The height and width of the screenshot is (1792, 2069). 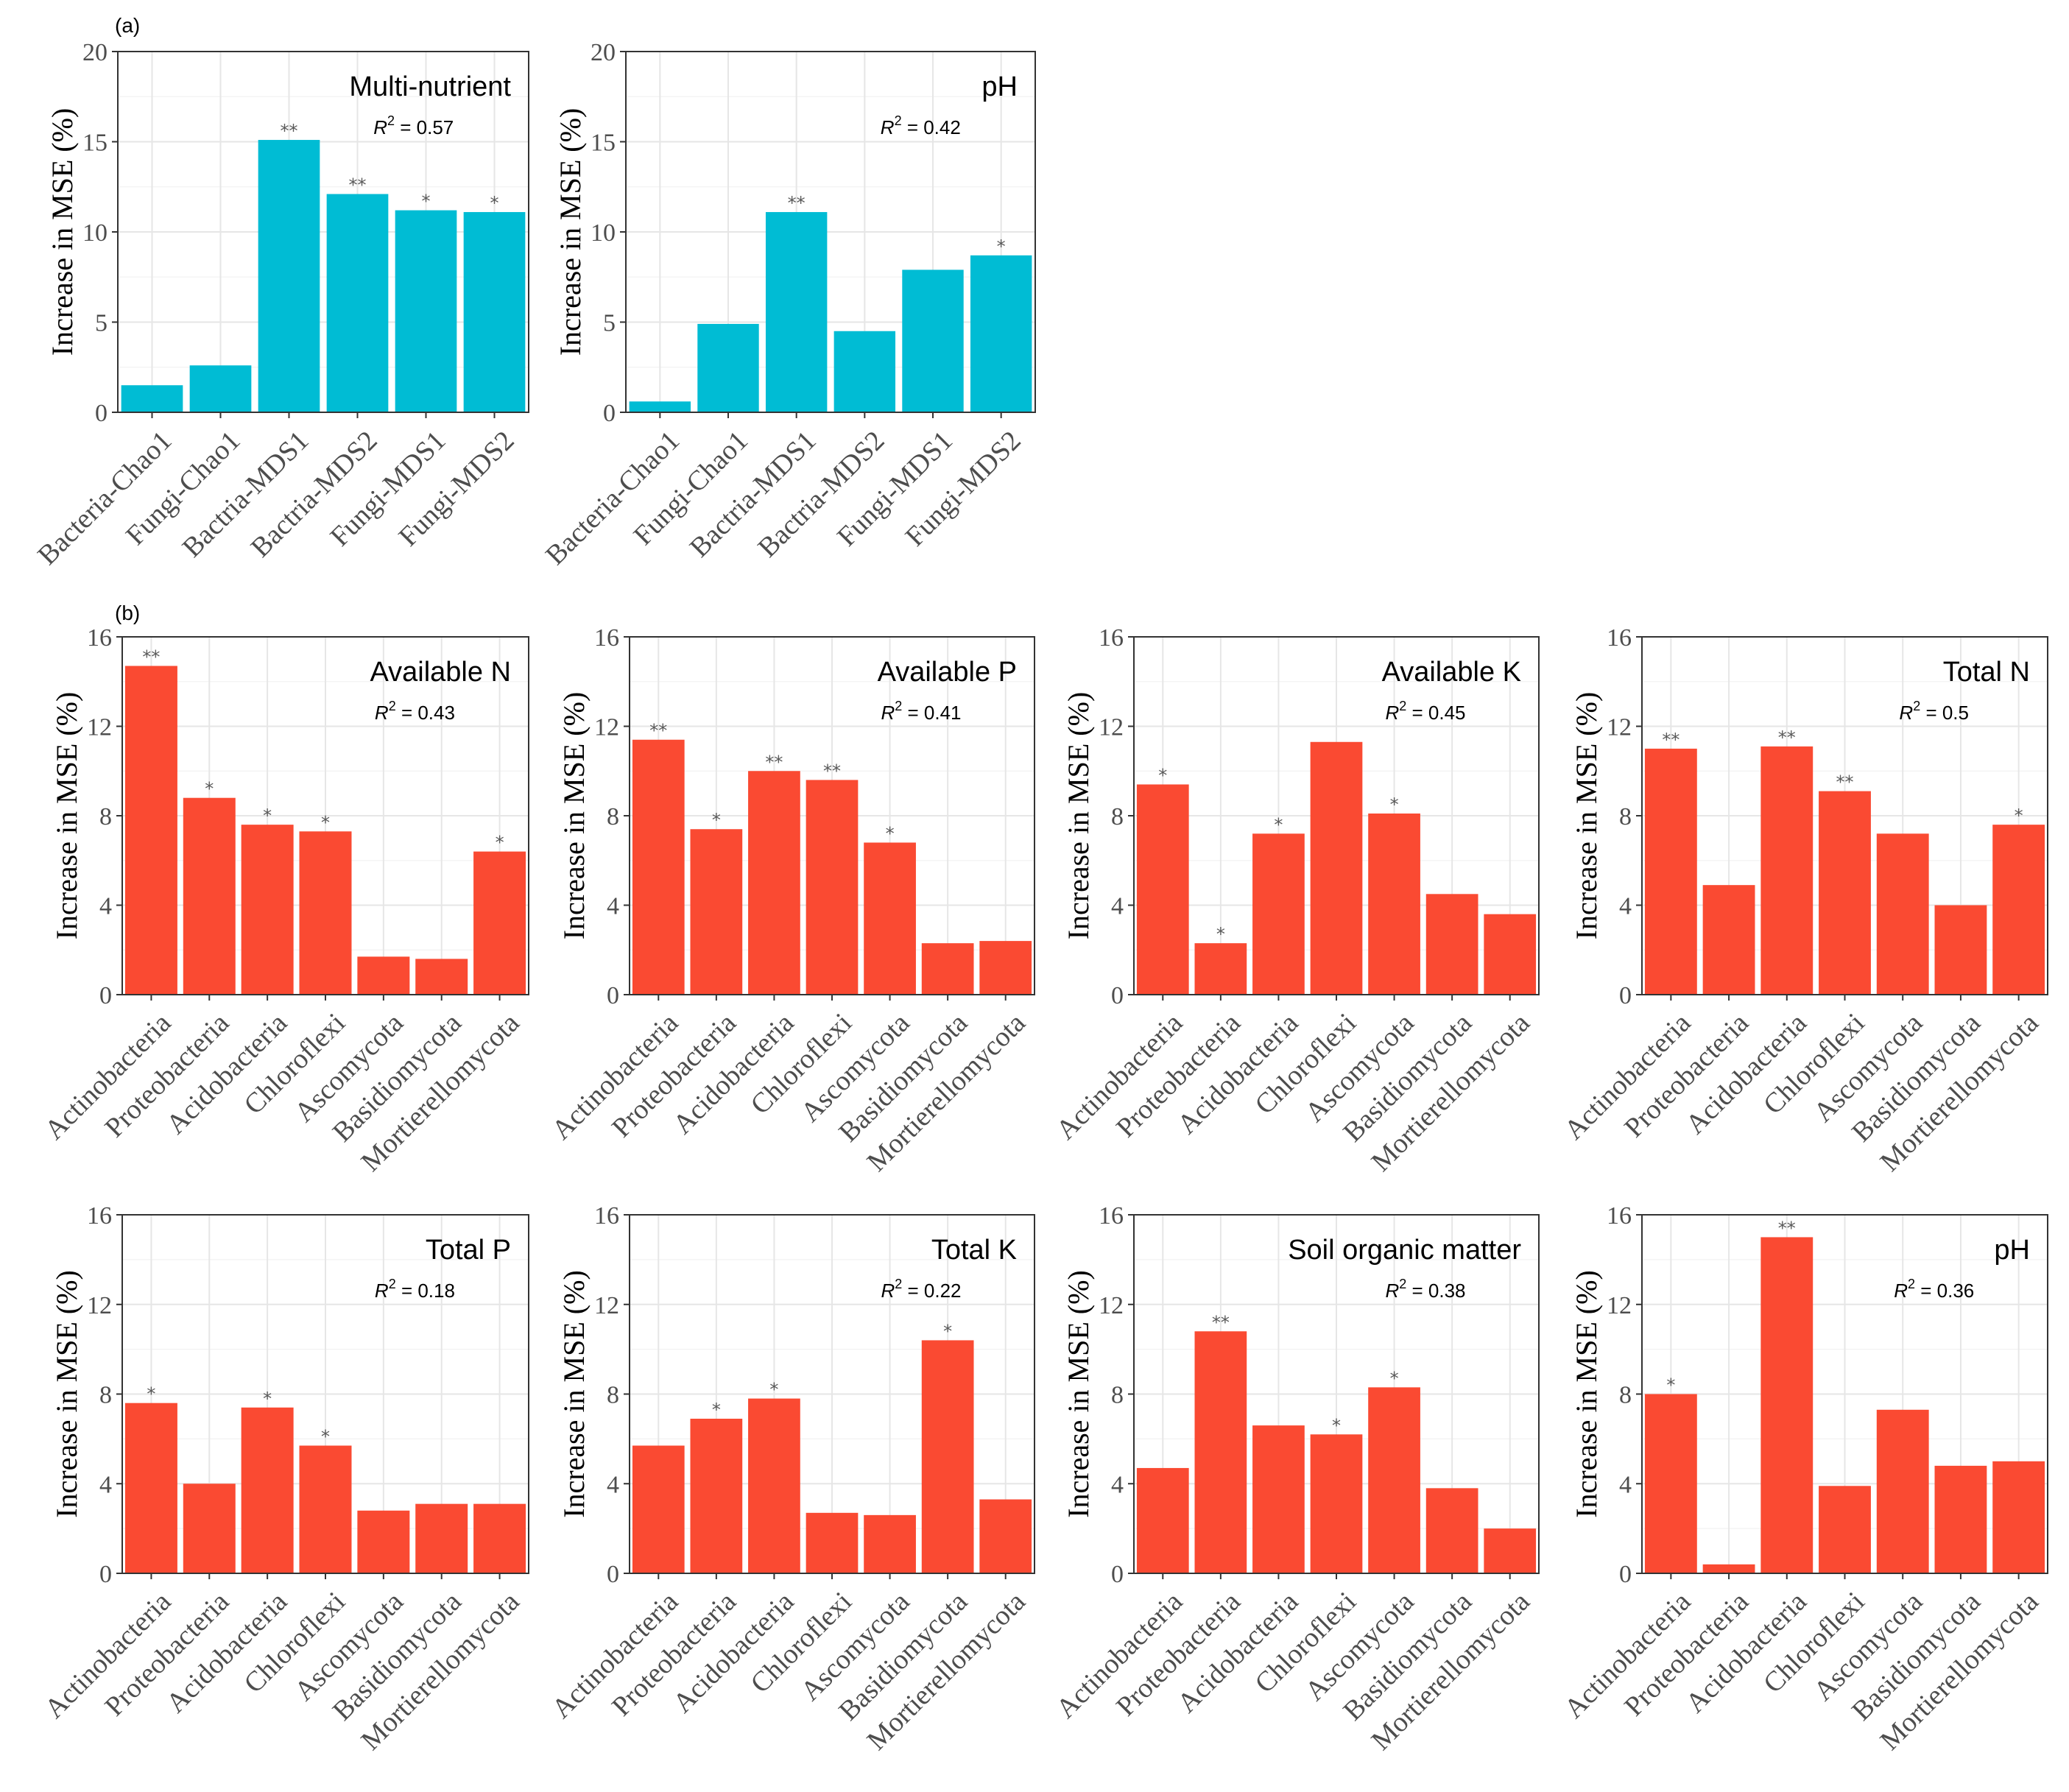 I want to click on panel-title: Available K, so click(x=1451, y=673).